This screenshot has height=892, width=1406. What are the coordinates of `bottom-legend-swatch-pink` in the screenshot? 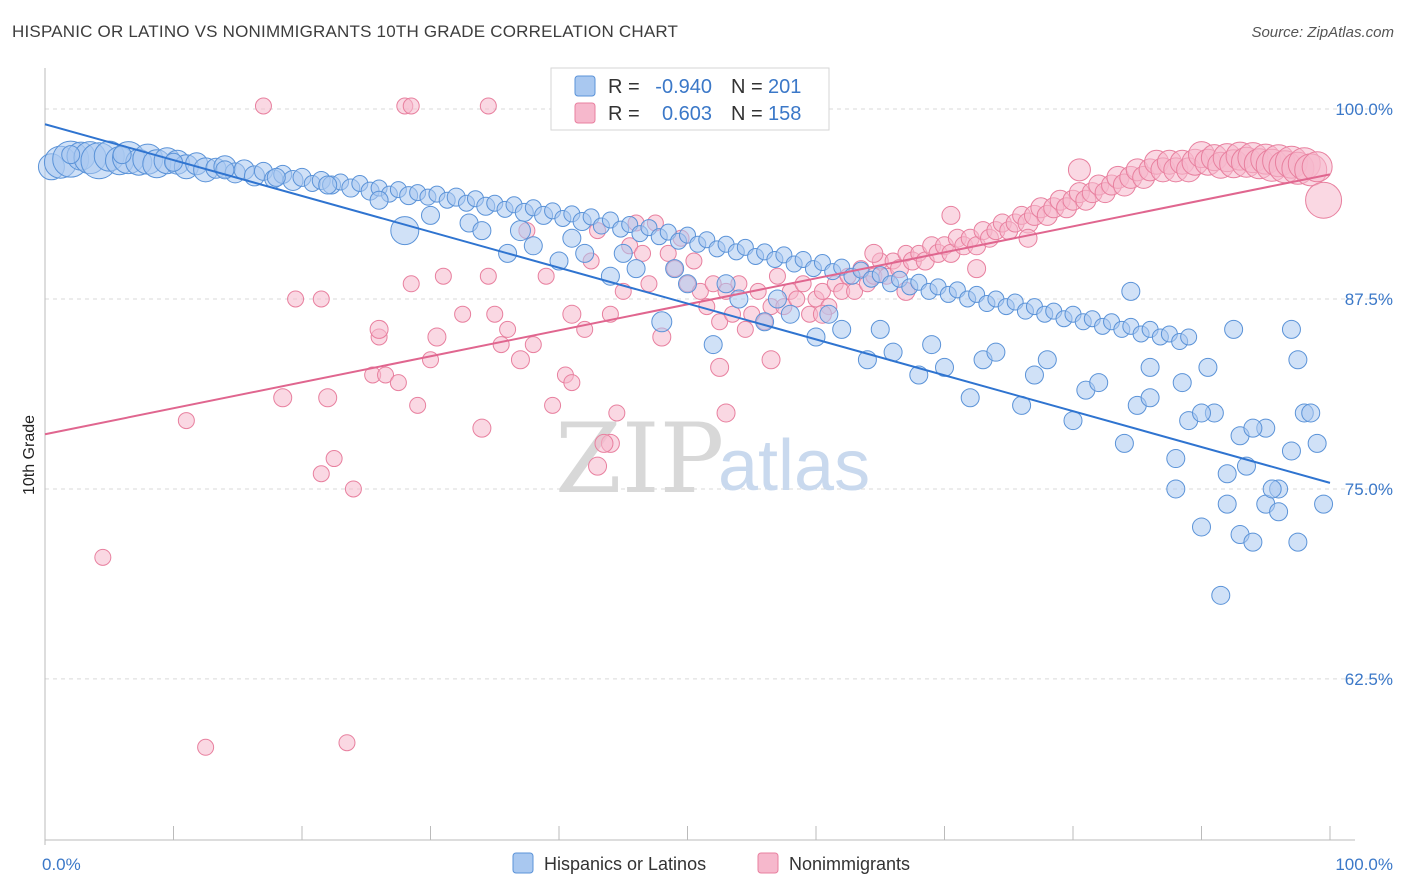 It's located at (768, 863).